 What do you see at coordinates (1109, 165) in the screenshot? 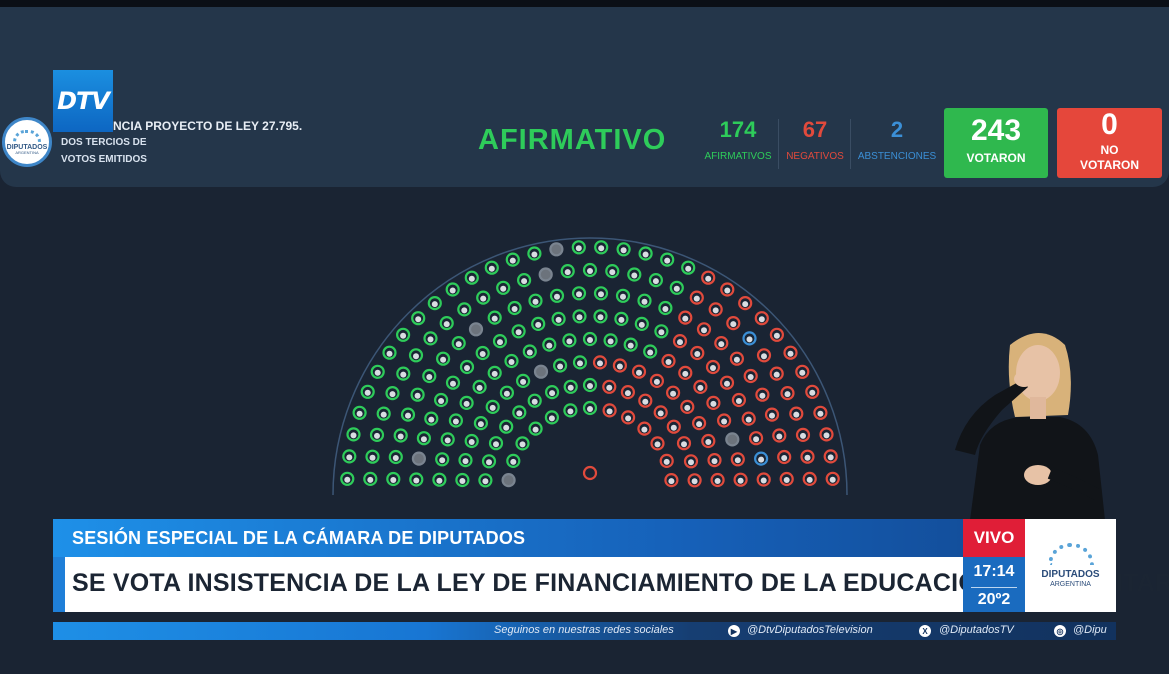
I see `no-votaron-label-line2: VOTARON` at bounding box center [1109, 165].